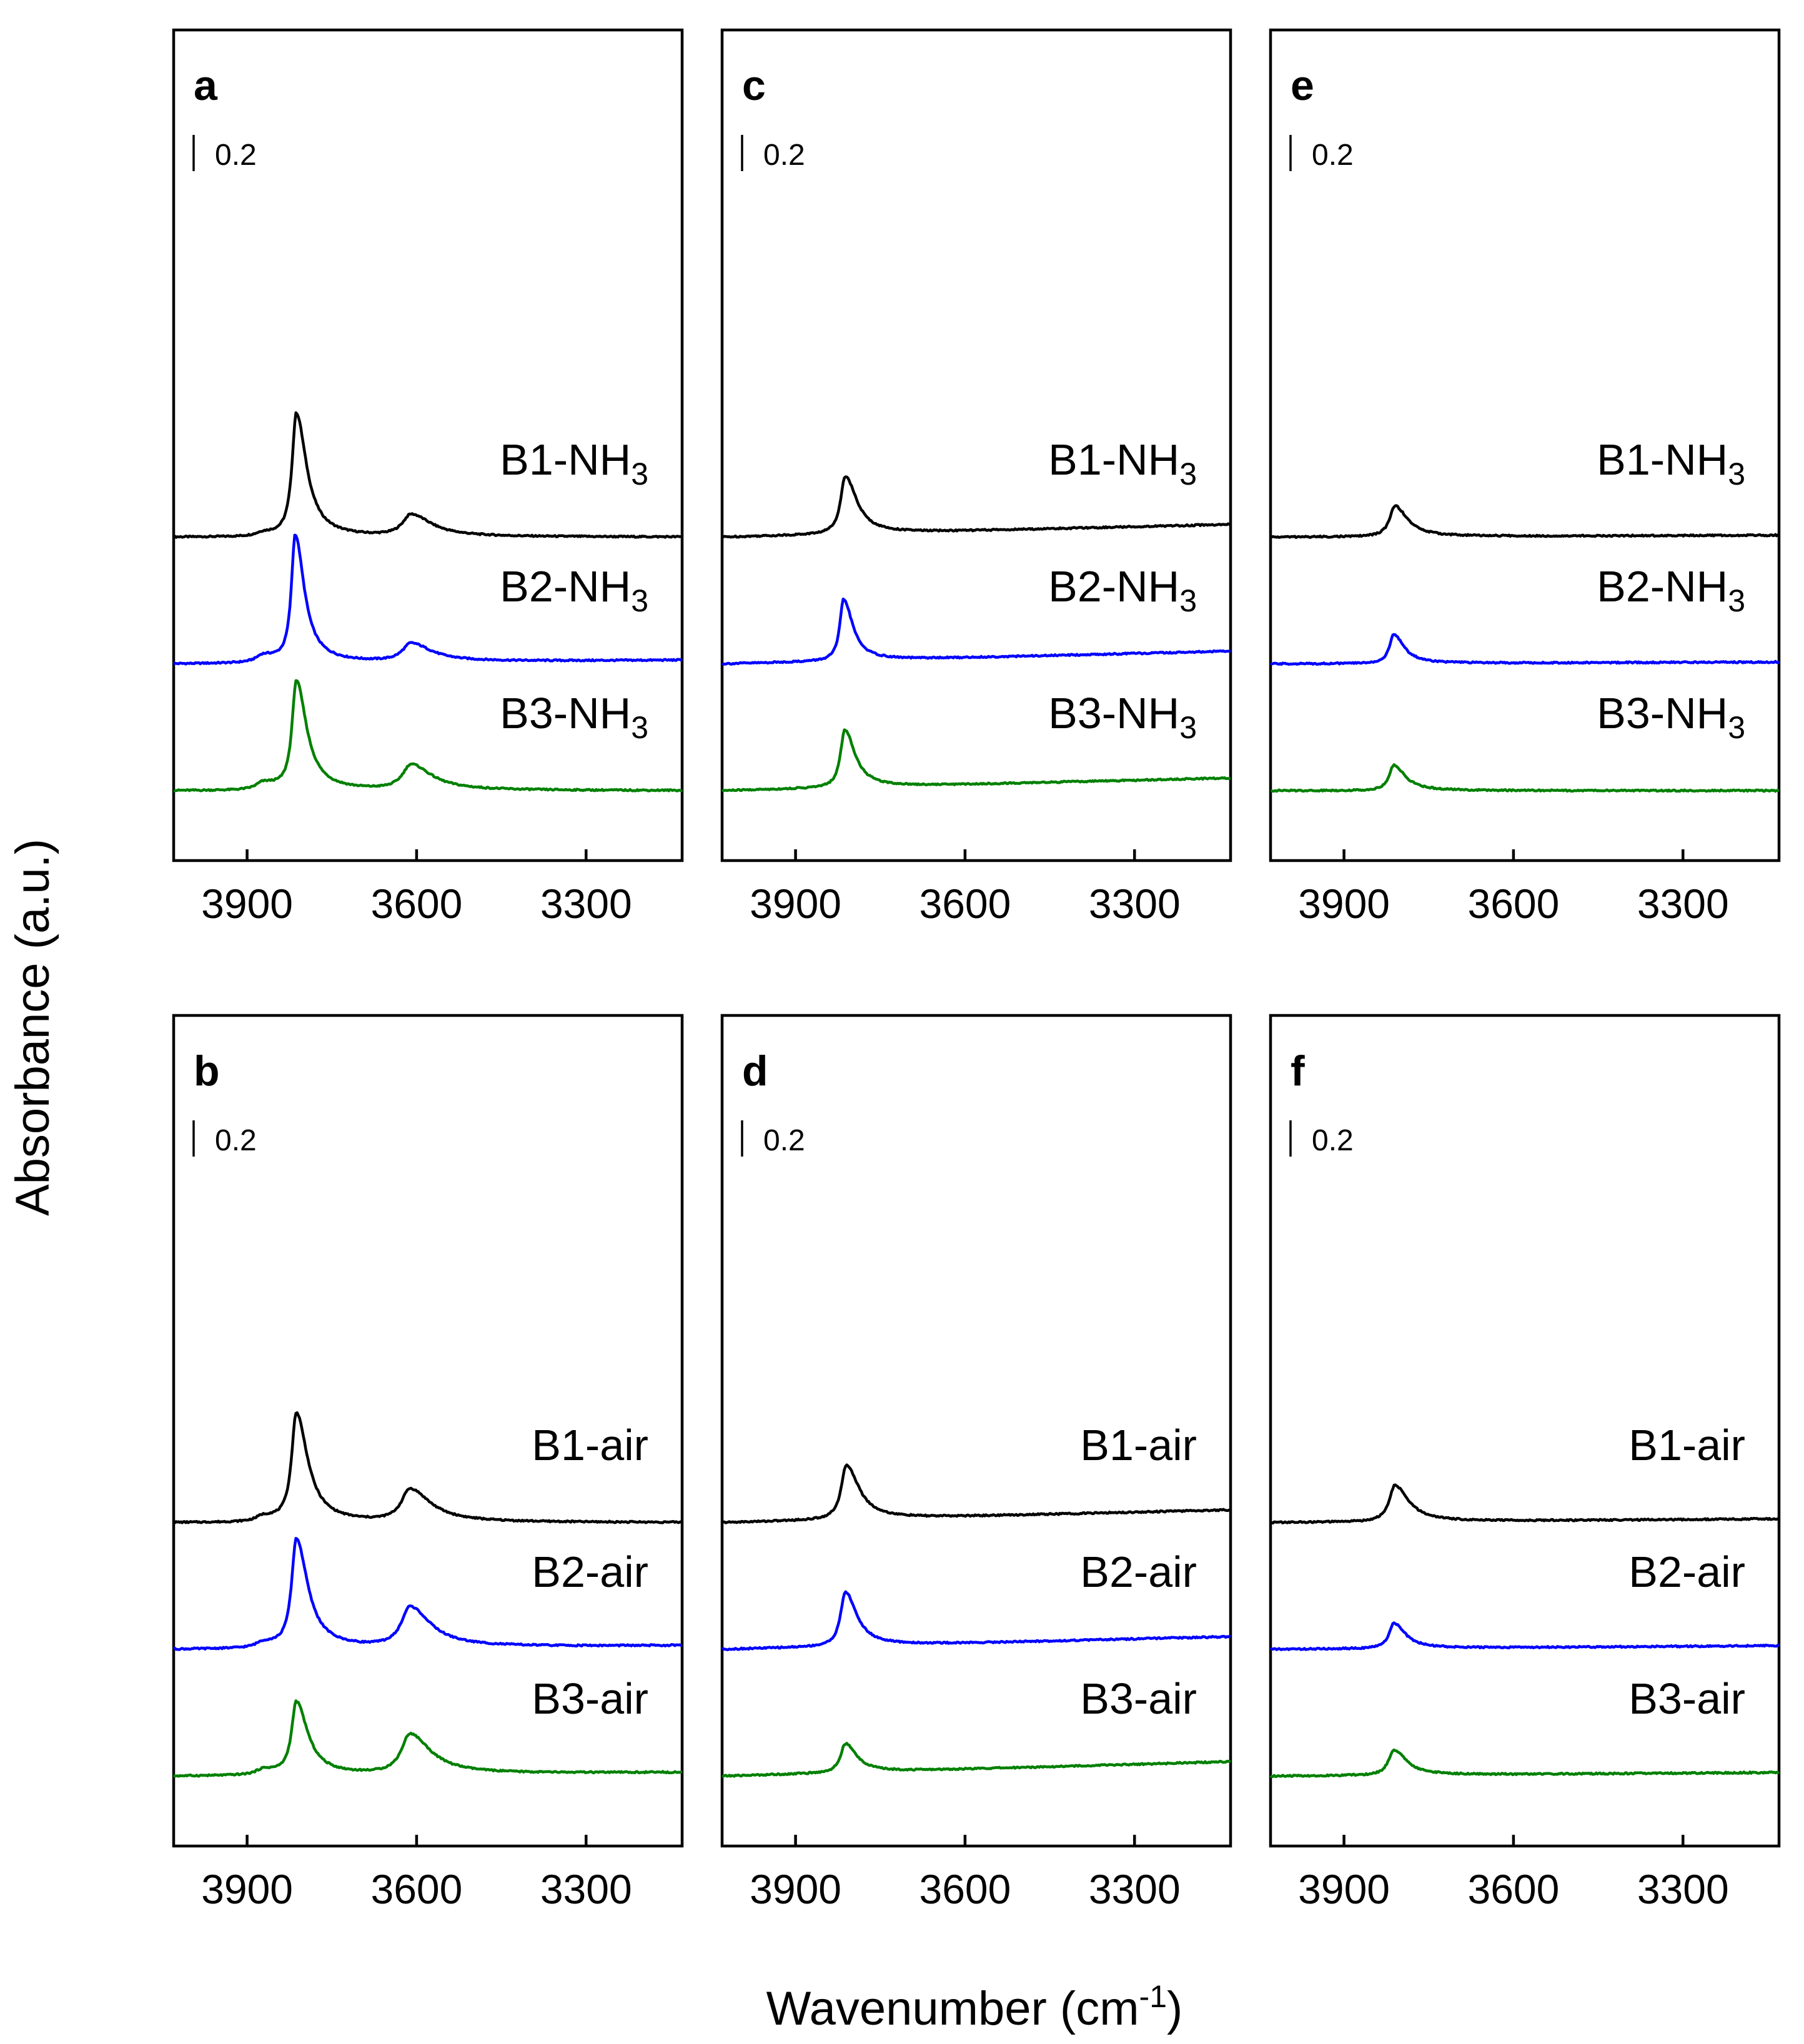 The width and height of the screenshot is (1804, 2044). What do you see at coordinates (1525, 1431) in the screenshot?
I see `panel-f-frame` at bounding box center [1525, 1431].